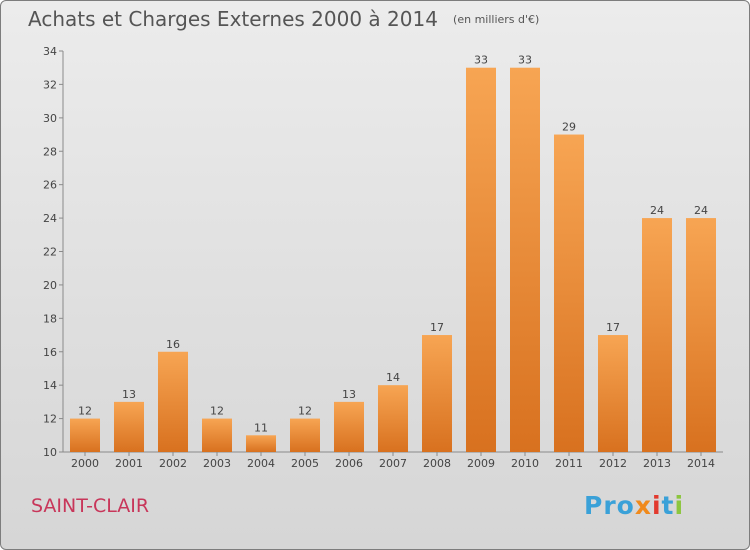 Image resolution: width=750 pixels, height=550 pixels. What do you see at coordinates (217, 463) in the screenshot?
I see `x-tick-label: 2003` at bounding box center [217, 463].